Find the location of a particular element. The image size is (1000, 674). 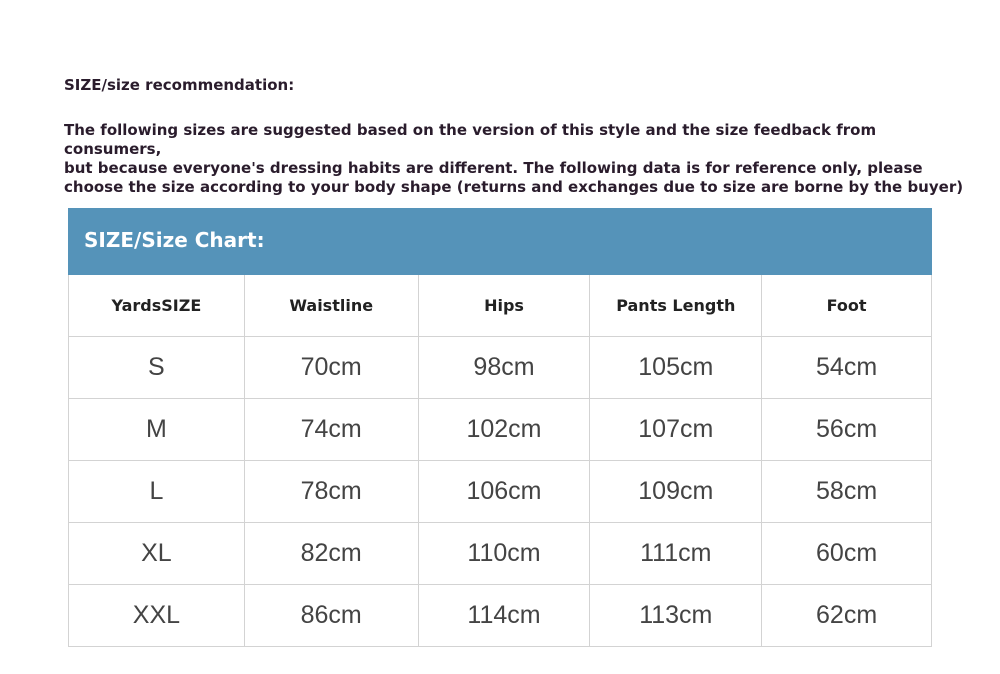

column-header: YardsSIZE is located at coordinates (157, 305).